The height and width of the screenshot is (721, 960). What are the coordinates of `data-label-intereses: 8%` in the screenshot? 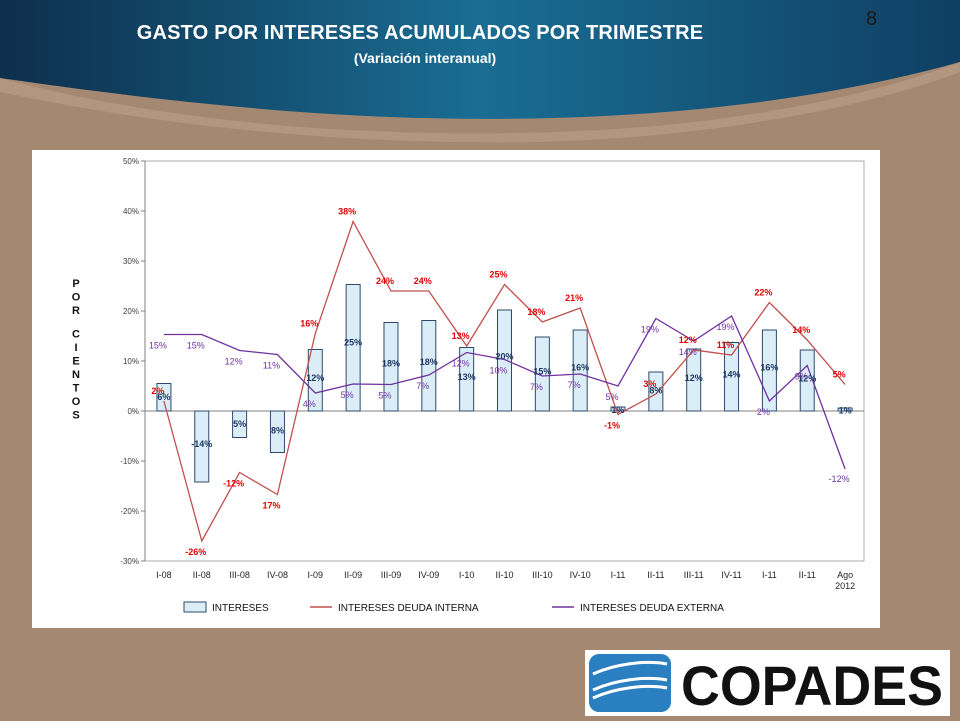 It's located at (277, 431).